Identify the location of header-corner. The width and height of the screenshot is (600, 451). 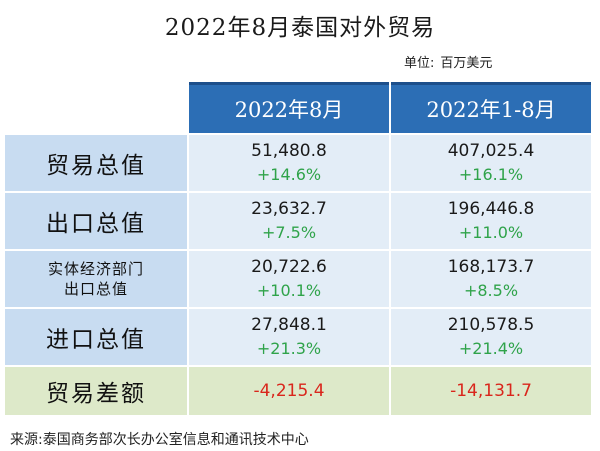
(96, 107).